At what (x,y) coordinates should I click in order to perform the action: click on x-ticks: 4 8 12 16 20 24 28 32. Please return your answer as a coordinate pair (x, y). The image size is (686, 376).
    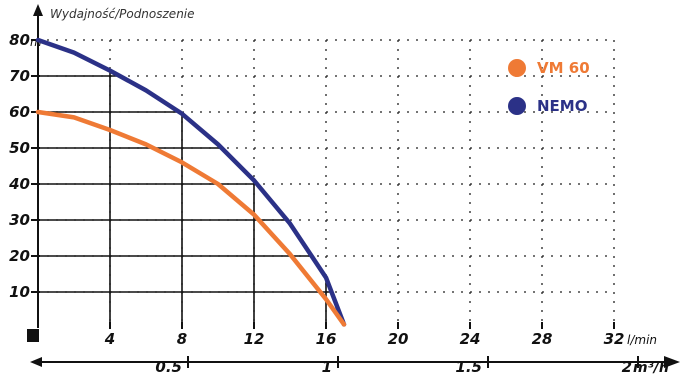
    Looking at the image, I should click on (364, 335).